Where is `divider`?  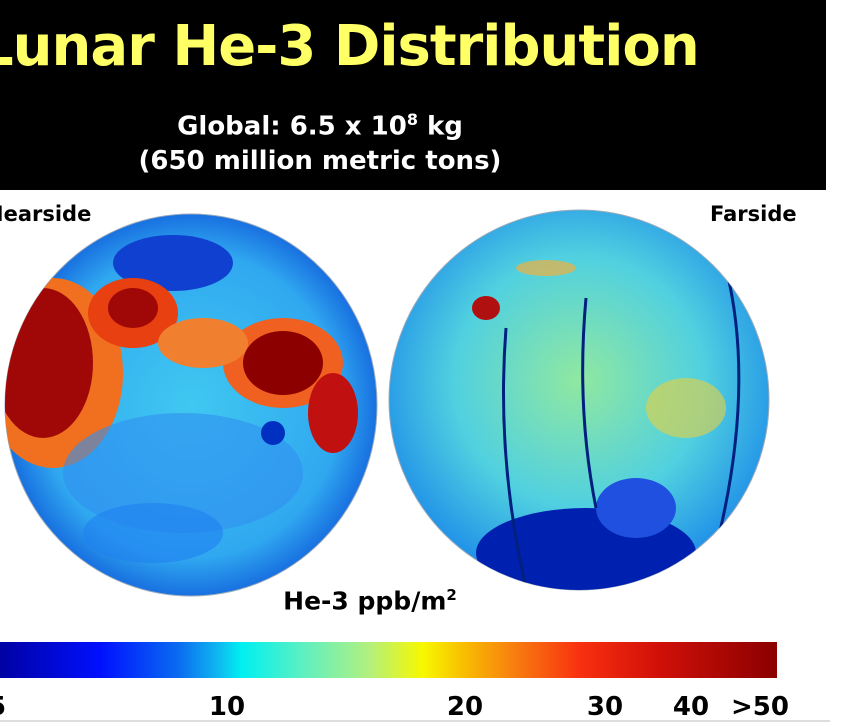
divider is located at coordinates (415, 721).